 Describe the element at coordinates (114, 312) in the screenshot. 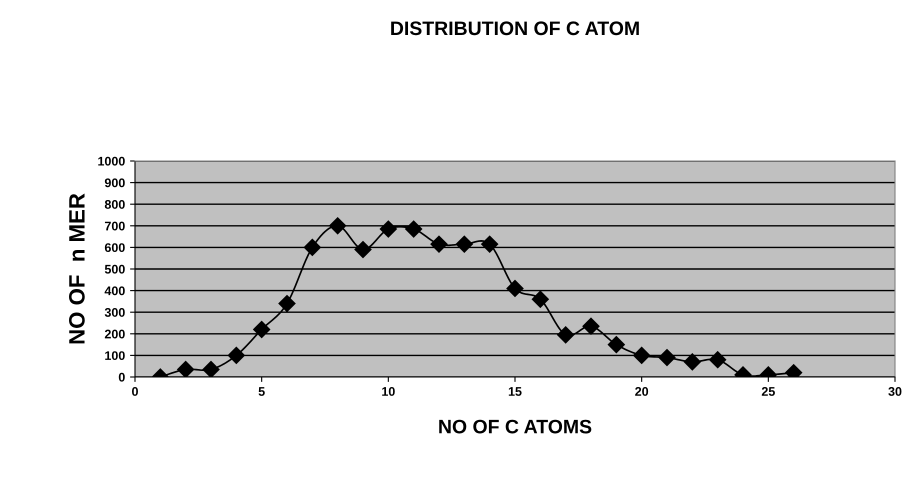

I see `y-tick-label: 300` at that location.